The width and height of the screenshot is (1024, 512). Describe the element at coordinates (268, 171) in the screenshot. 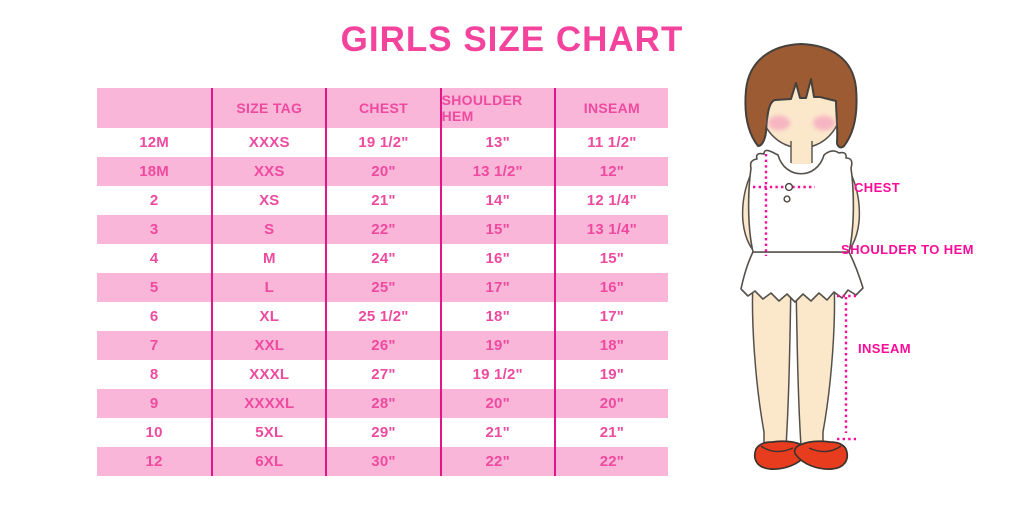

I see `table-cell: XXS` at that location.